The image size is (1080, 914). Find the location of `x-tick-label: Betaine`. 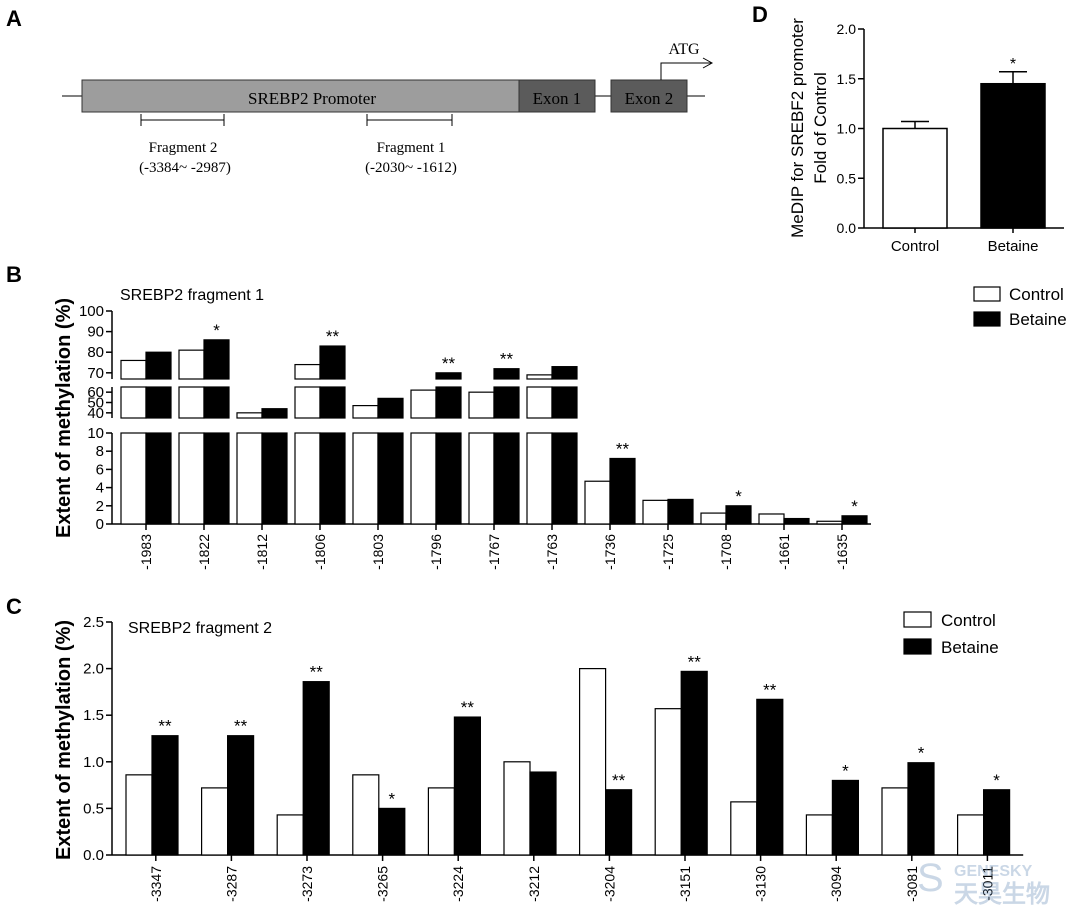

x-tick-label: Betaine is located at coordinates (1013, 246).